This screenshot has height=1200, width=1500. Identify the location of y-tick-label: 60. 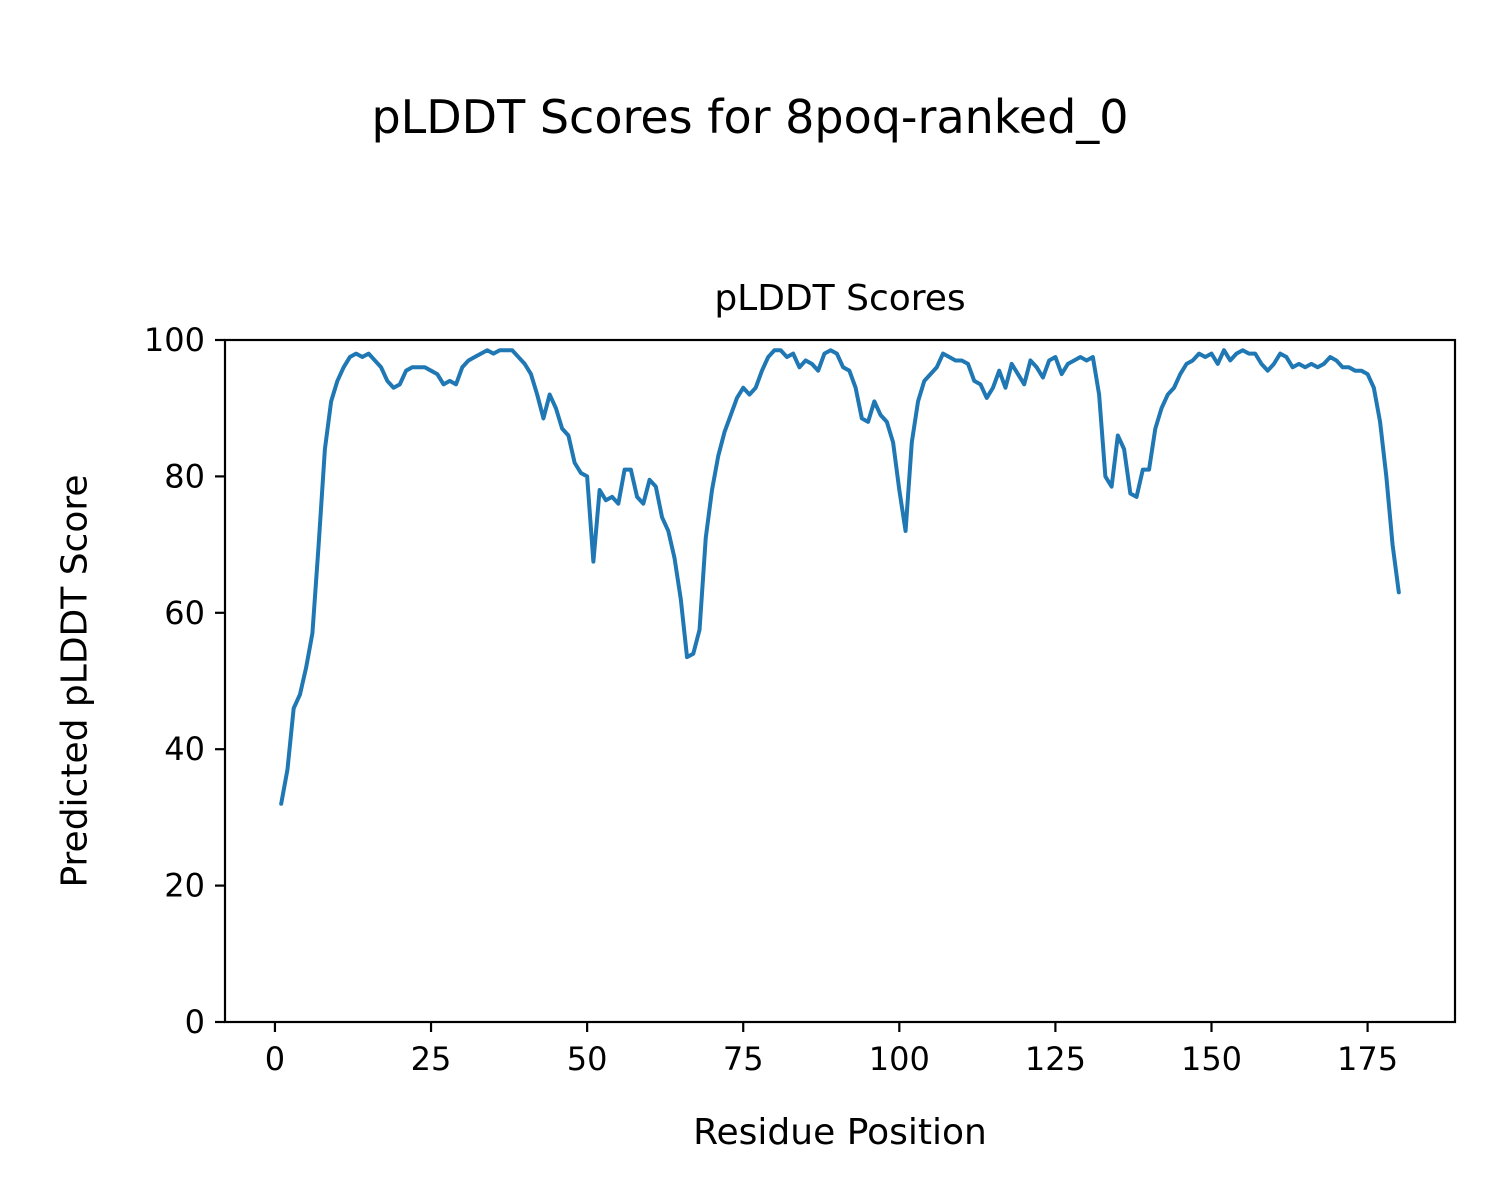
(184, 613).